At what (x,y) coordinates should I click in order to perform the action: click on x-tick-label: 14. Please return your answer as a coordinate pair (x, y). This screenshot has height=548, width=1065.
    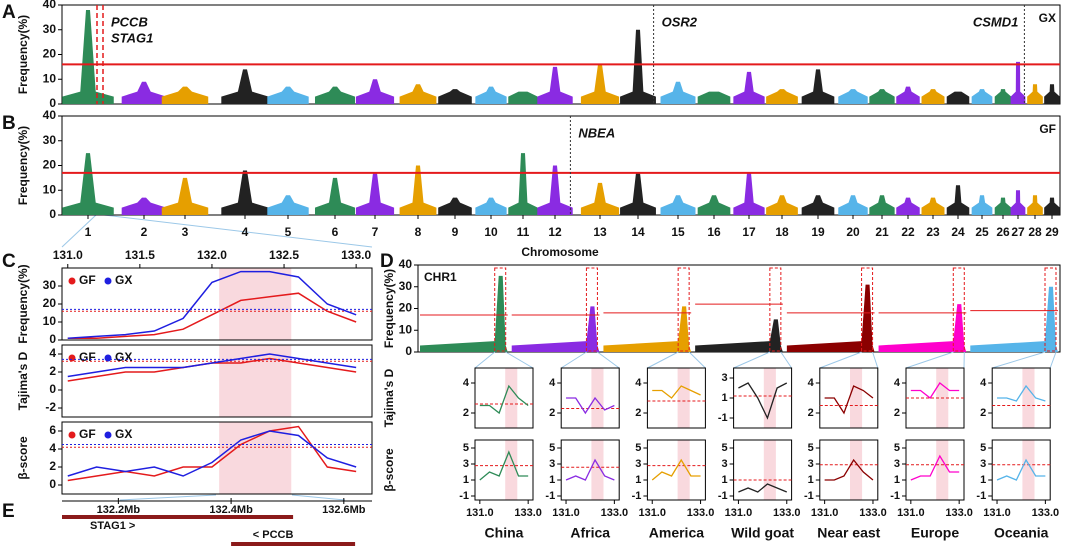
    Looking at the image, I should click on (638, 232).